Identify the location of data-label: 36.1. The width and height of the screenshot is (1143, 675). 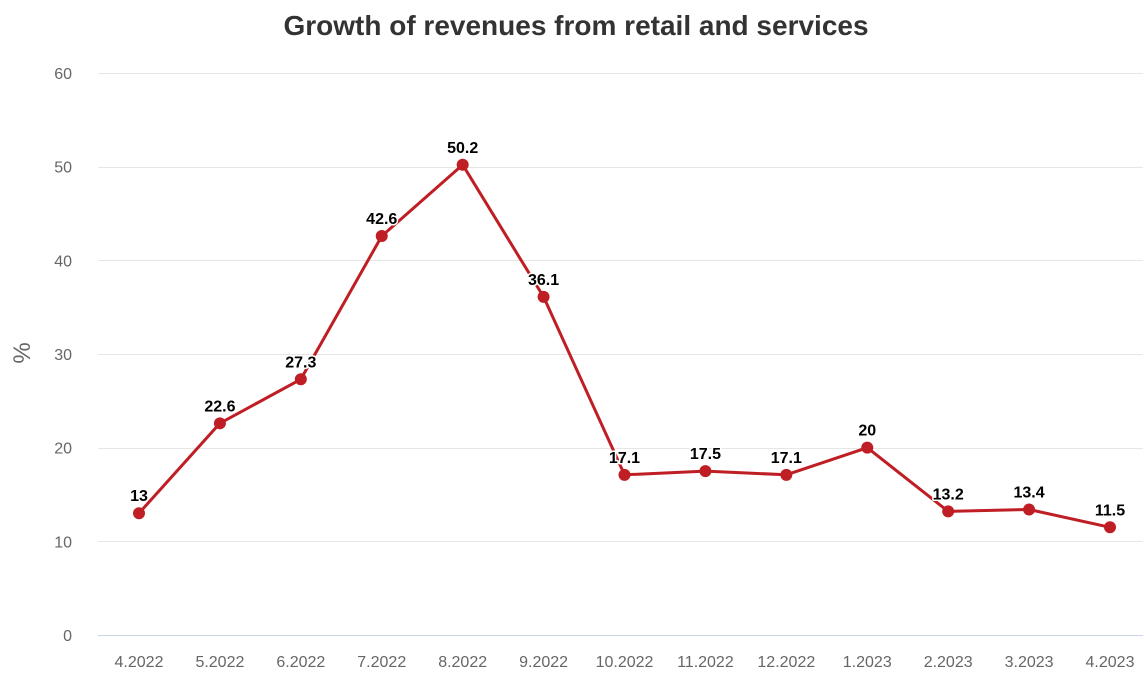
(543, 280).